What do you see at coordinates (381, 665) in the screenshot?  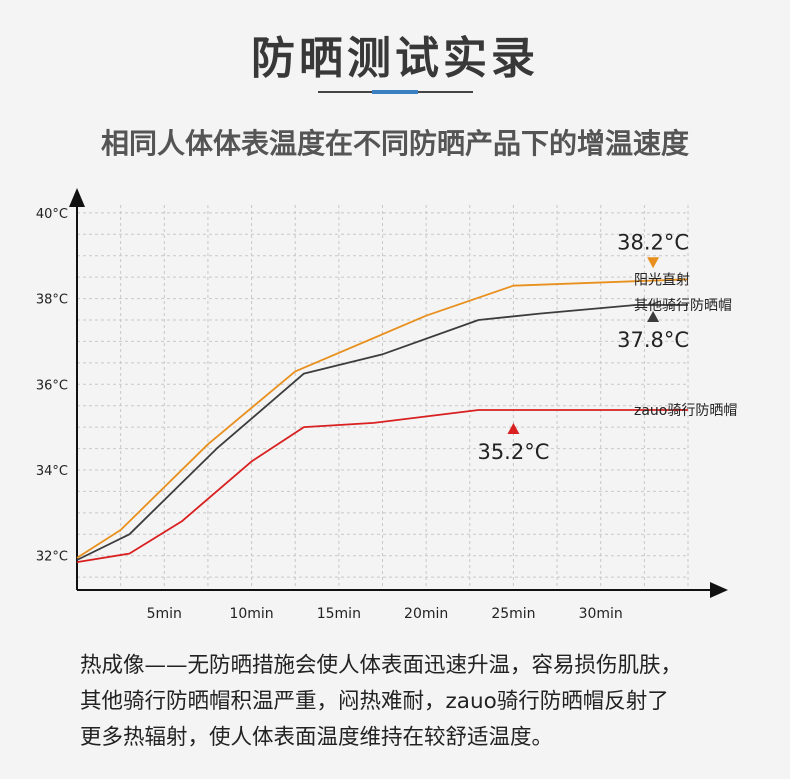 I see `description-line-1: 热成像——无防晒措施会使人体表面迅速升温，容易损伤肌肤，` at bounding box center [381, 665].